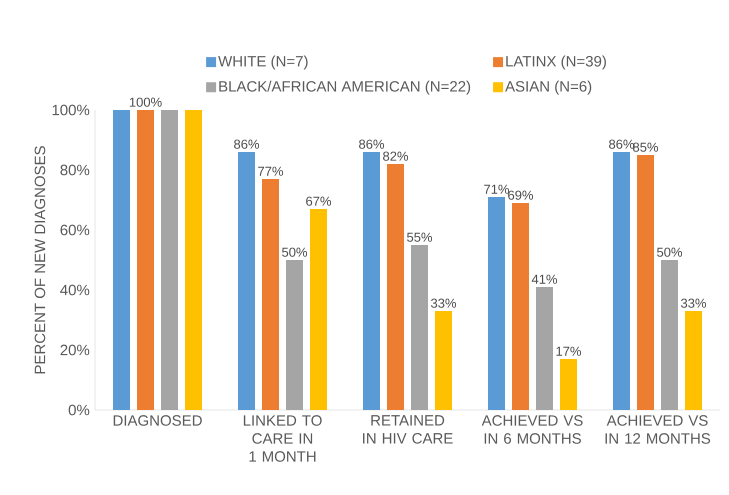 Image resolution: width=729 pixels, height=495 pixels. What do you see at coordinates (71, 110) in the screenshot?
I see `y-tick-label: 100%` at bounding box center [71, 110].